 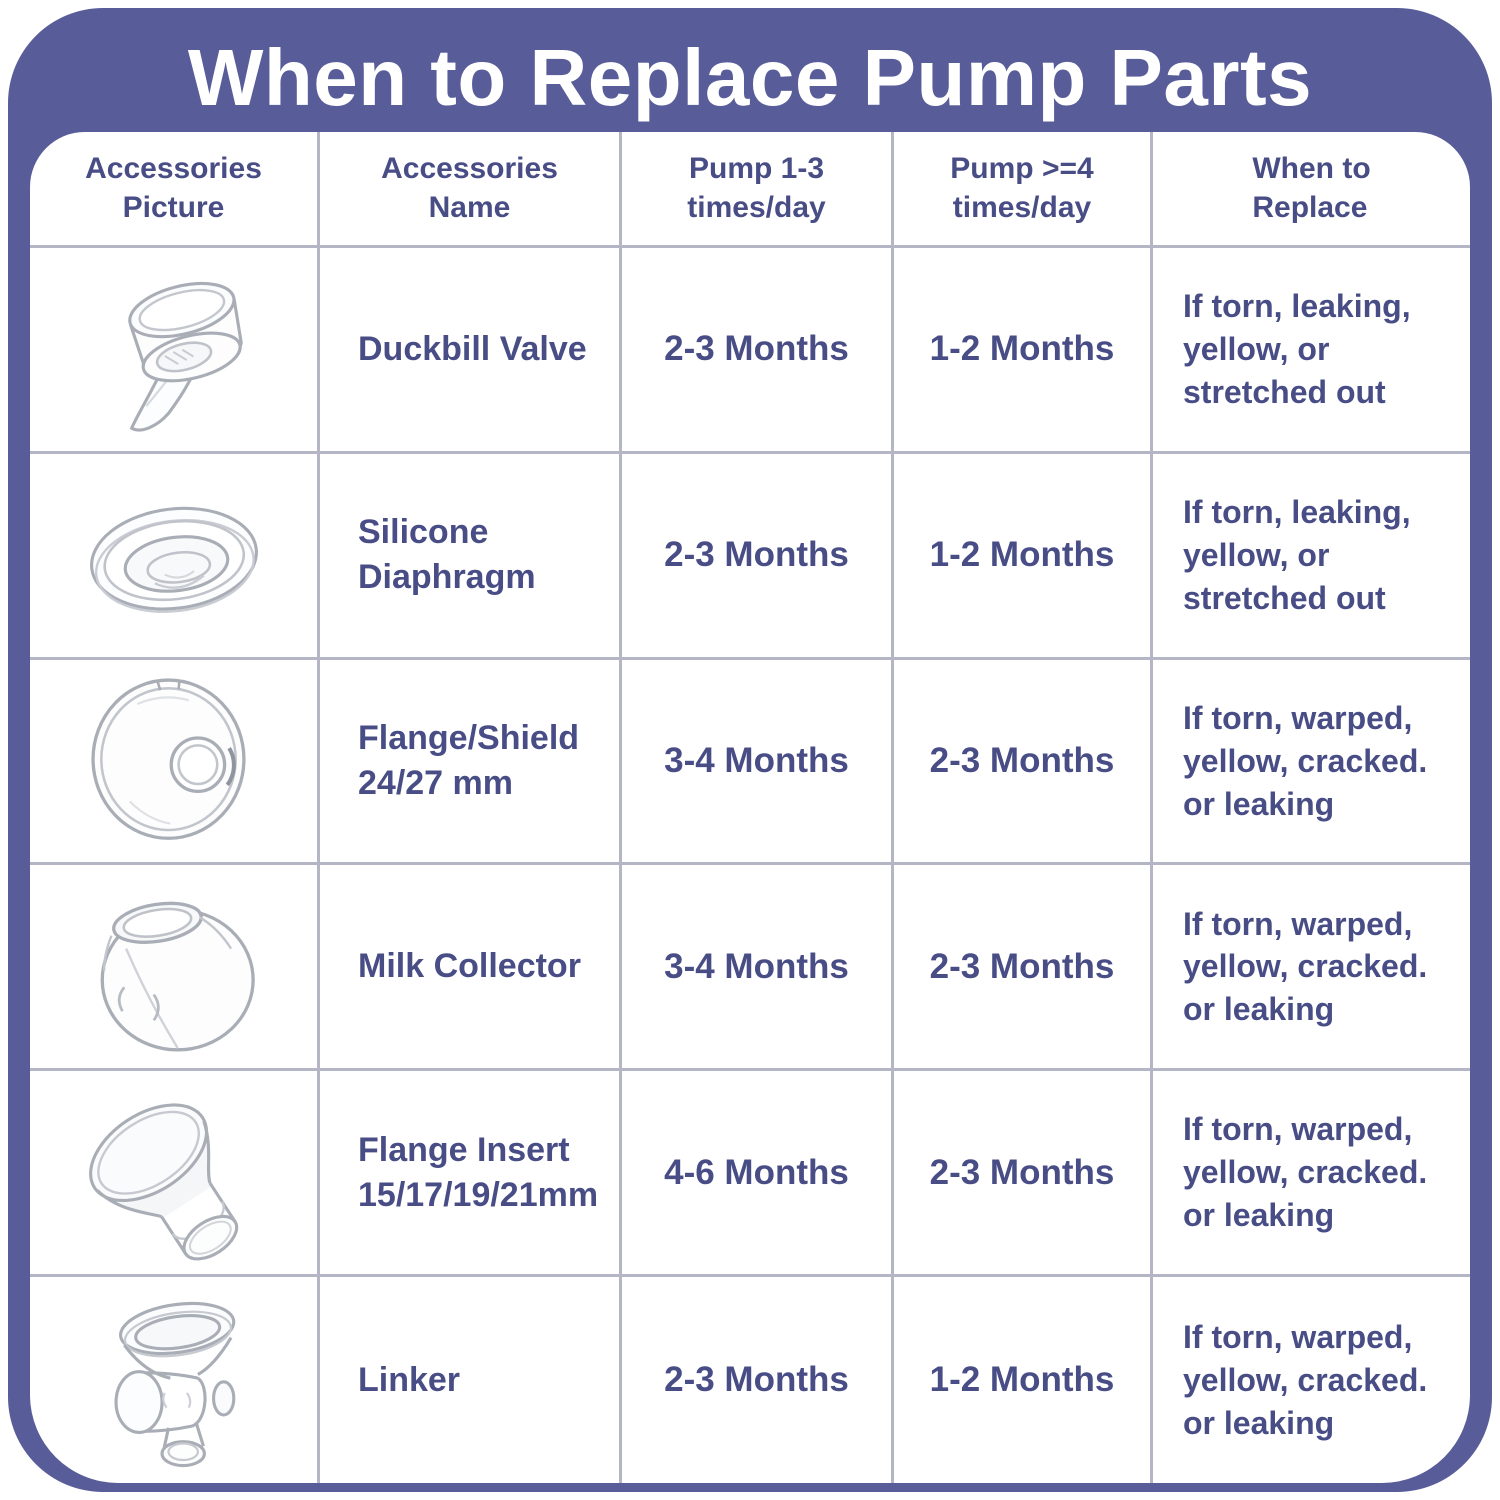 What do you see at coordinates (750, 77) in the screenshot?
I see `page-title: When to Replace Pump Parts` at bounding box center [750, 77].